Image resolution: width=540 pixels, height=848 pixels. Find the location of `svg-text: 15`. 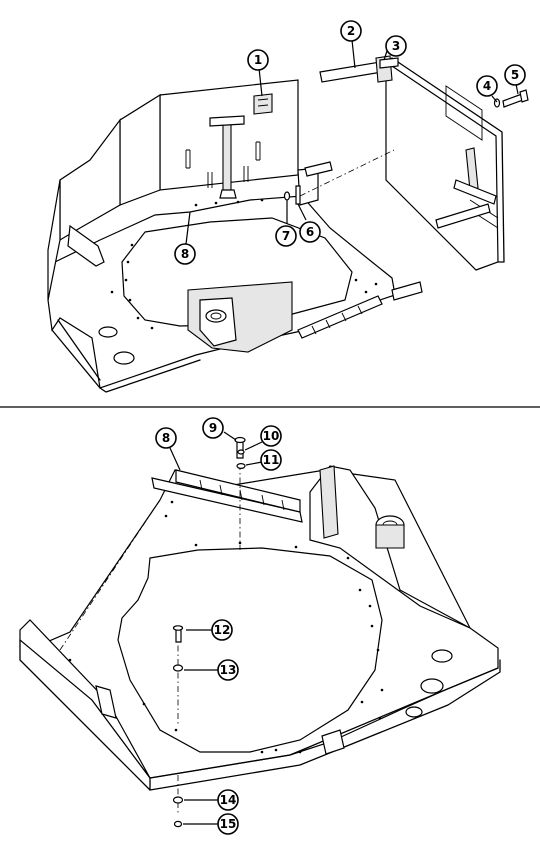

svg-text: 15 is located at coordinates (228, 824).